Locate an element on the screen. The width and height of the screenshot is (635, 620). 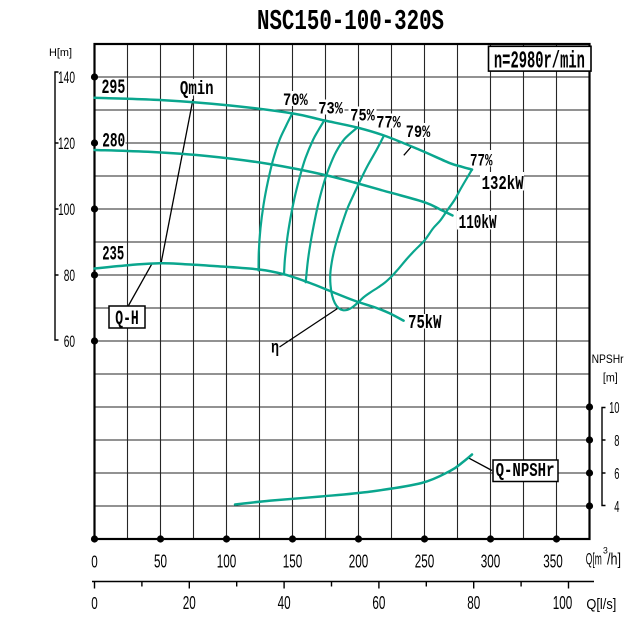
svg-text: 295 is located at coordinates (114, 88).